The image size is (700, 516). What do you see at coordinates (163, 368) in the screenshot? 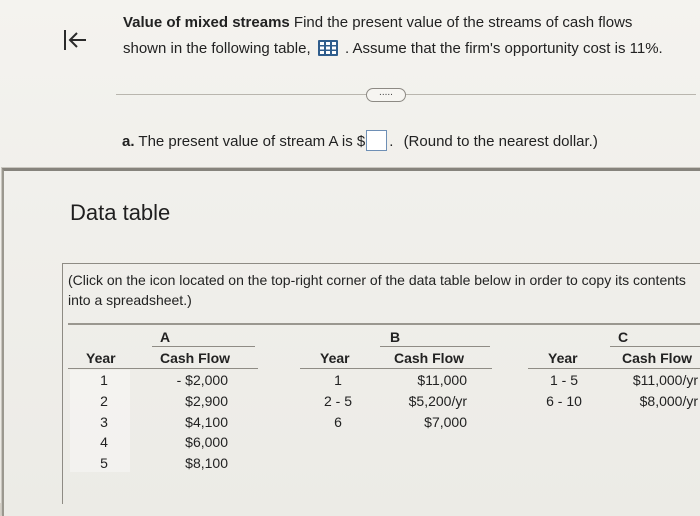
I see `stream-a-header-rule` at bounding box center [163, 368].